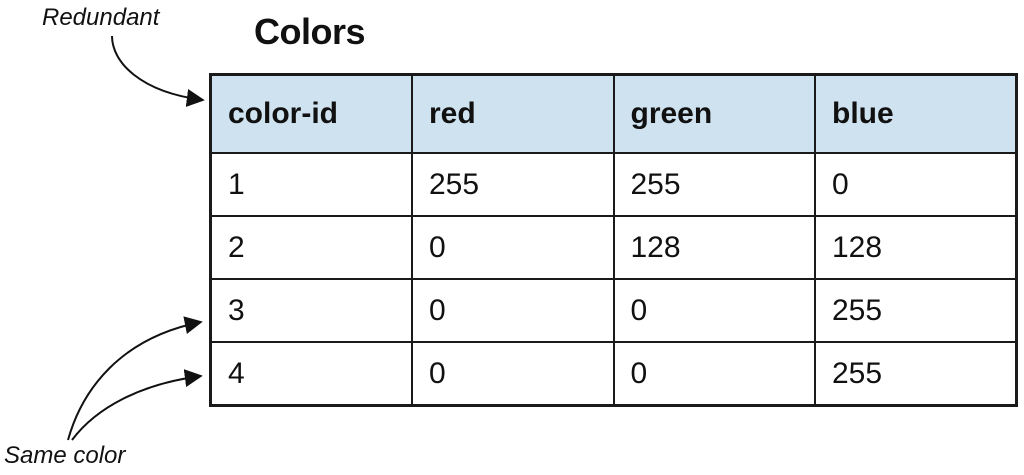  What do you see at coordinates (310, 31) in the screenshot?
I see `table-title: Colors` at bounding box center [310, 31].